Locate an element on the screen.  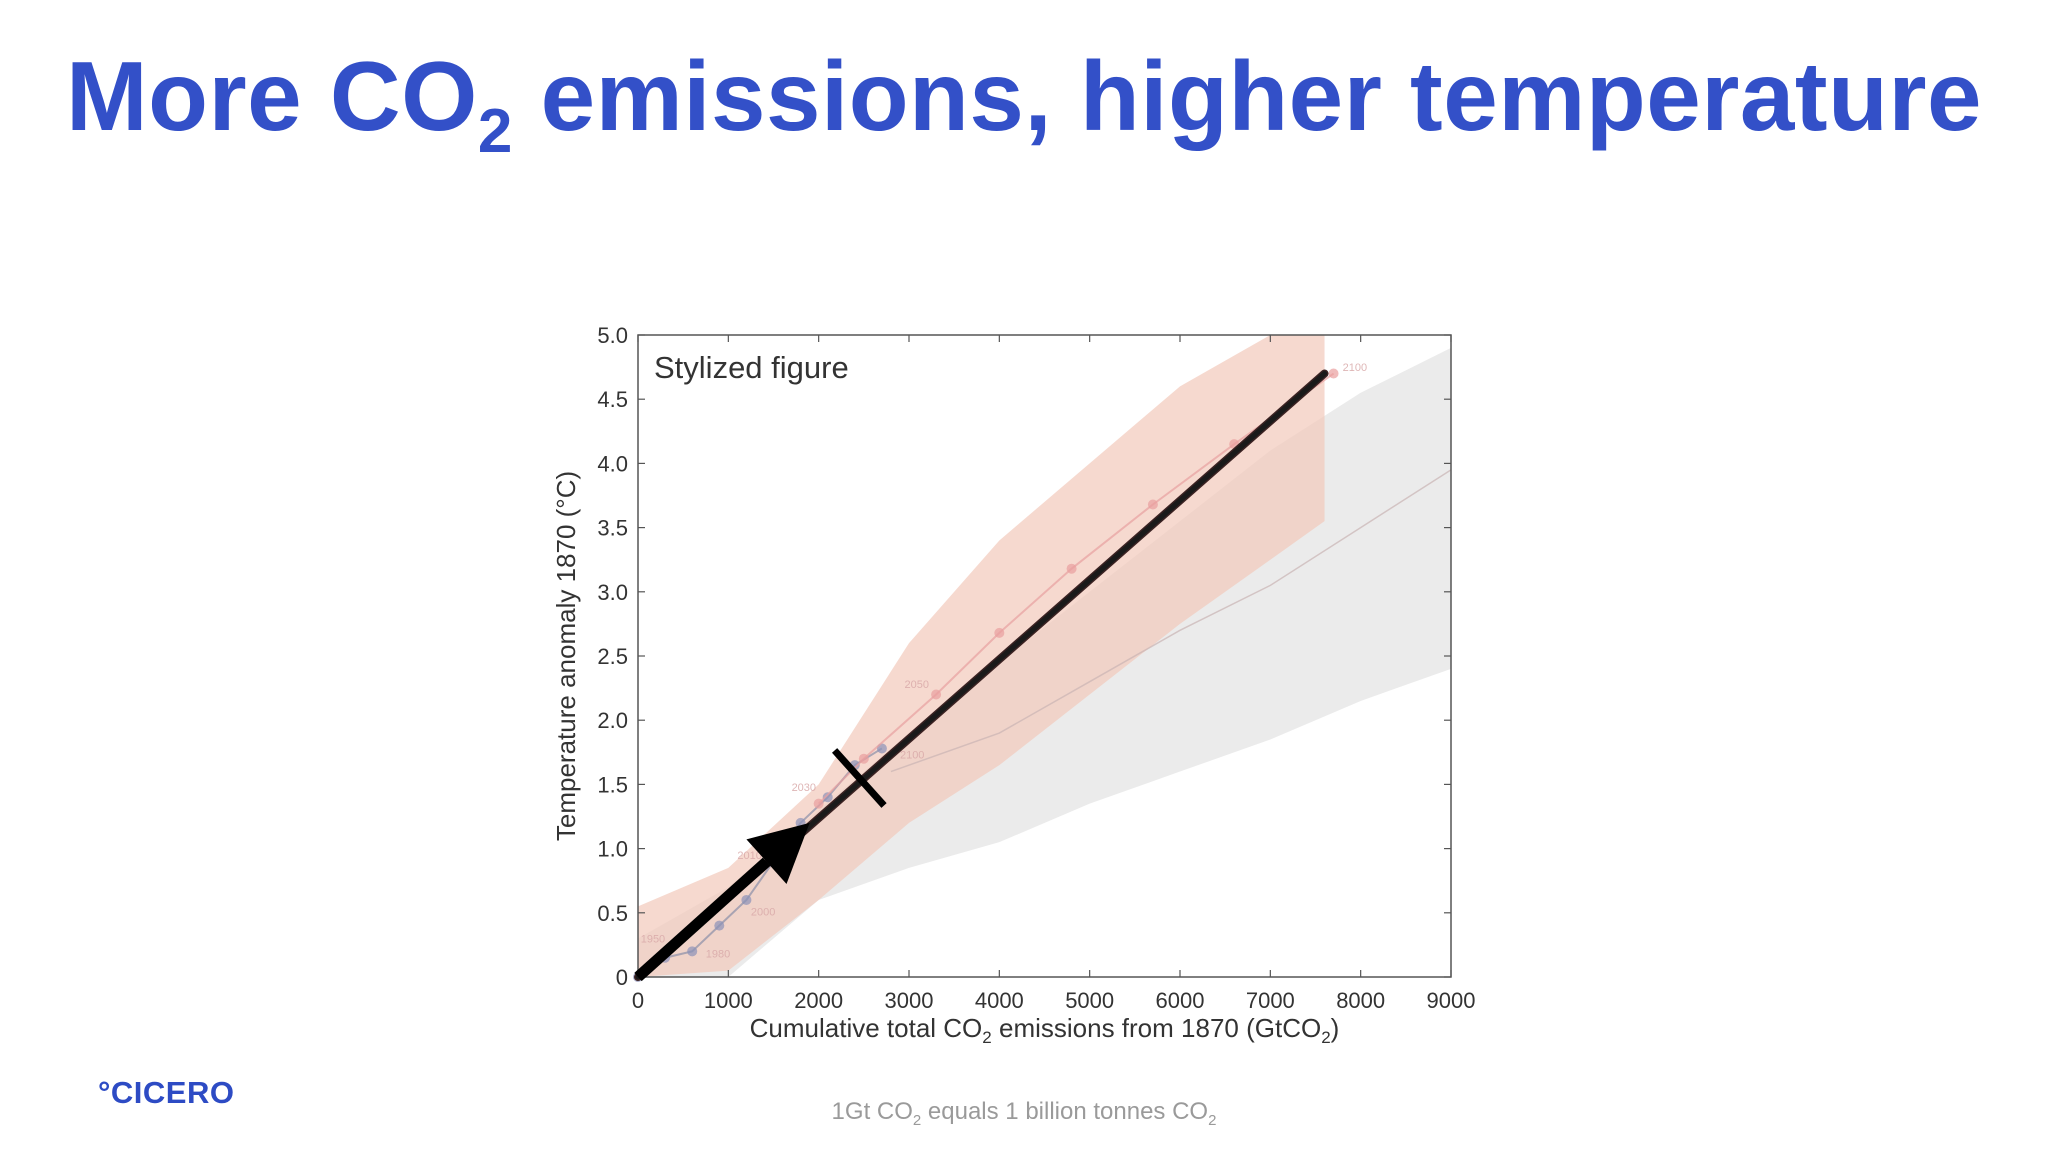
model-mean-series-line is located at coordinates (1171, 621).